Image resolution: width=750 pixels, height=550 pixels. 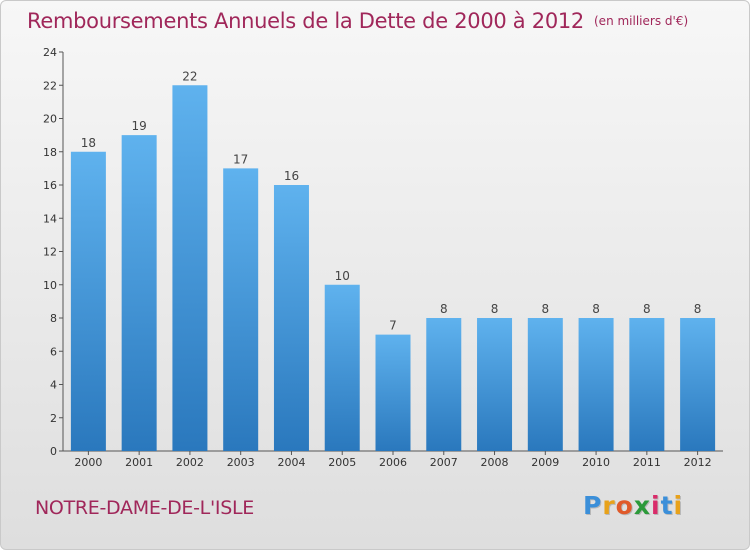 I want to click on bar-value-label: 16, so click(x=291, y=176).